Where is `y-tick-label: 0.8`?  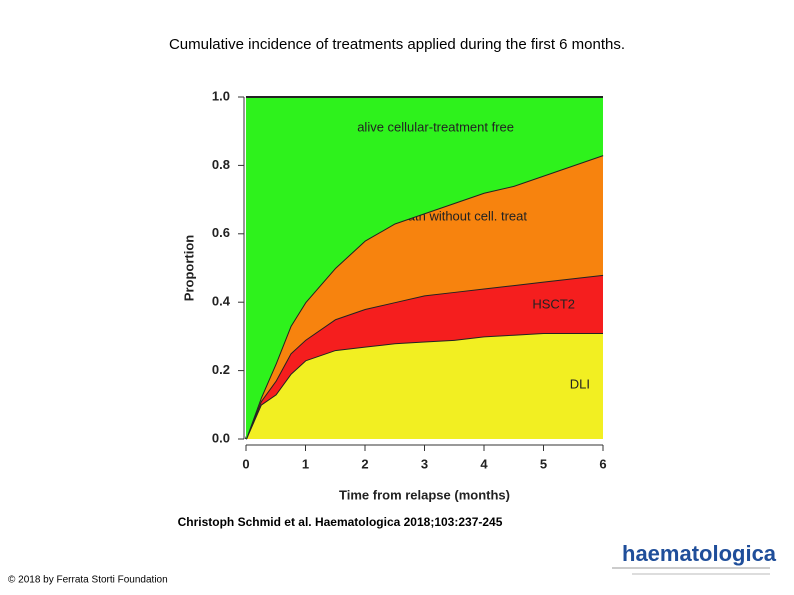 y-tick-label: 0.8 is located at coordinates (221, 164).